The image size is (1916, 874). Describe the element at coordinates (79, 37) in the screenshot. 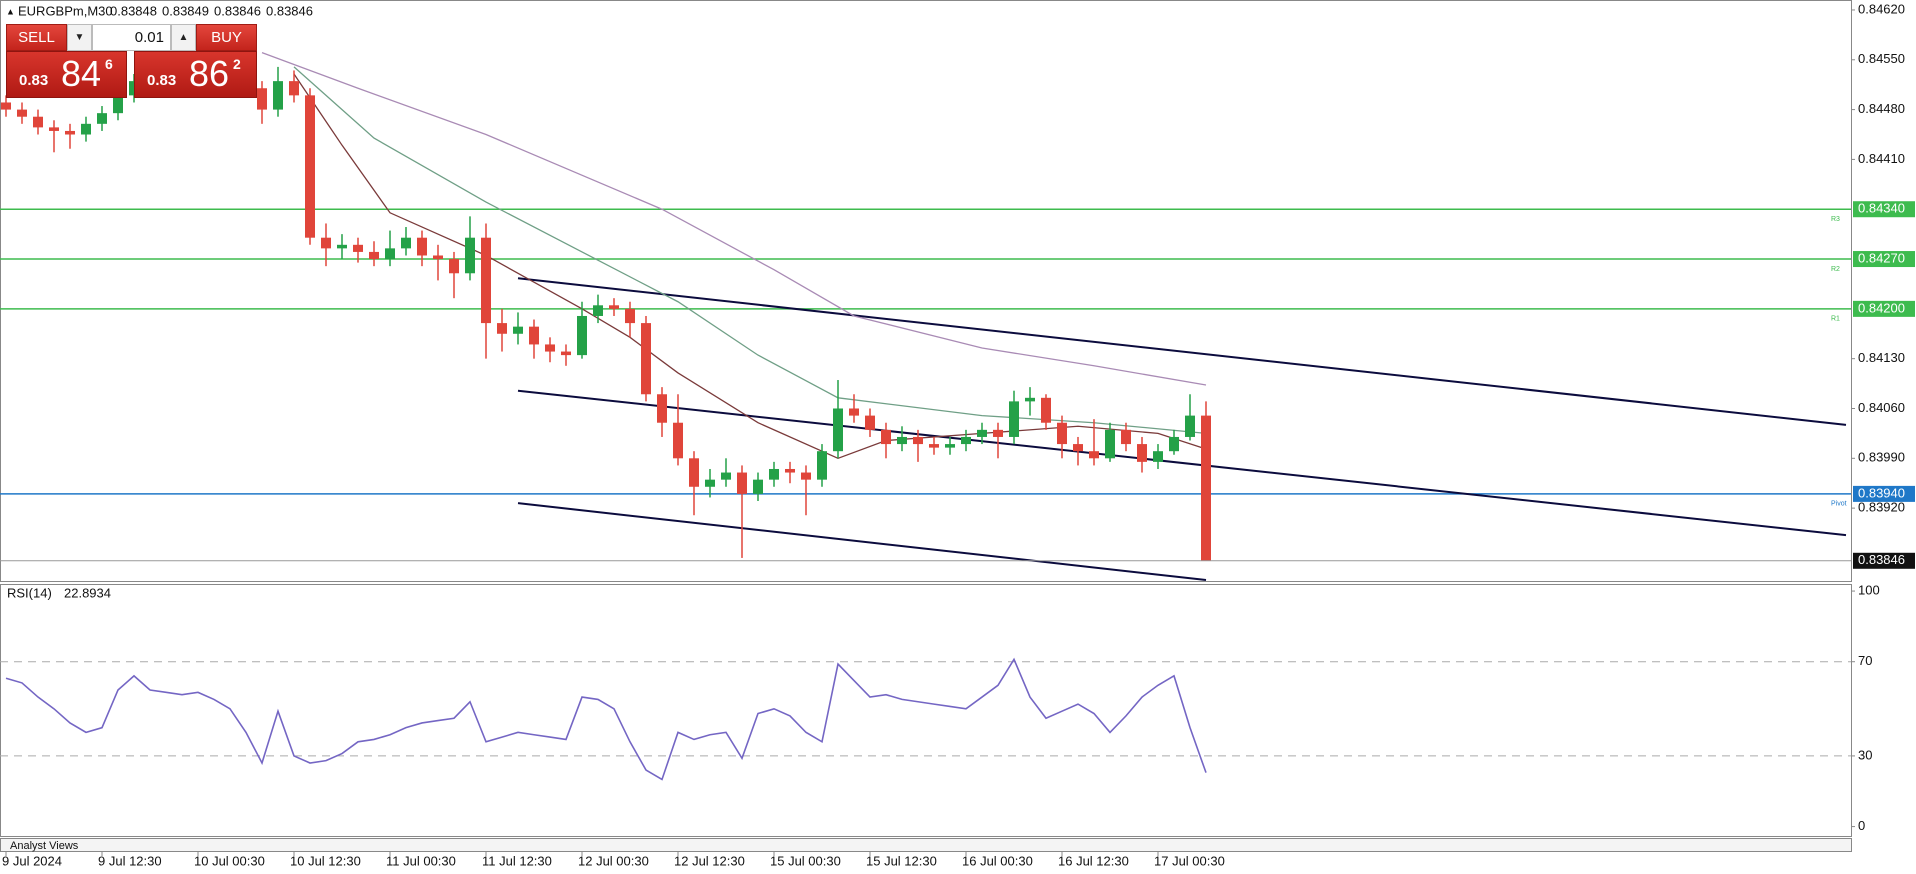

I see `lot-decrease: ▼` at that location.